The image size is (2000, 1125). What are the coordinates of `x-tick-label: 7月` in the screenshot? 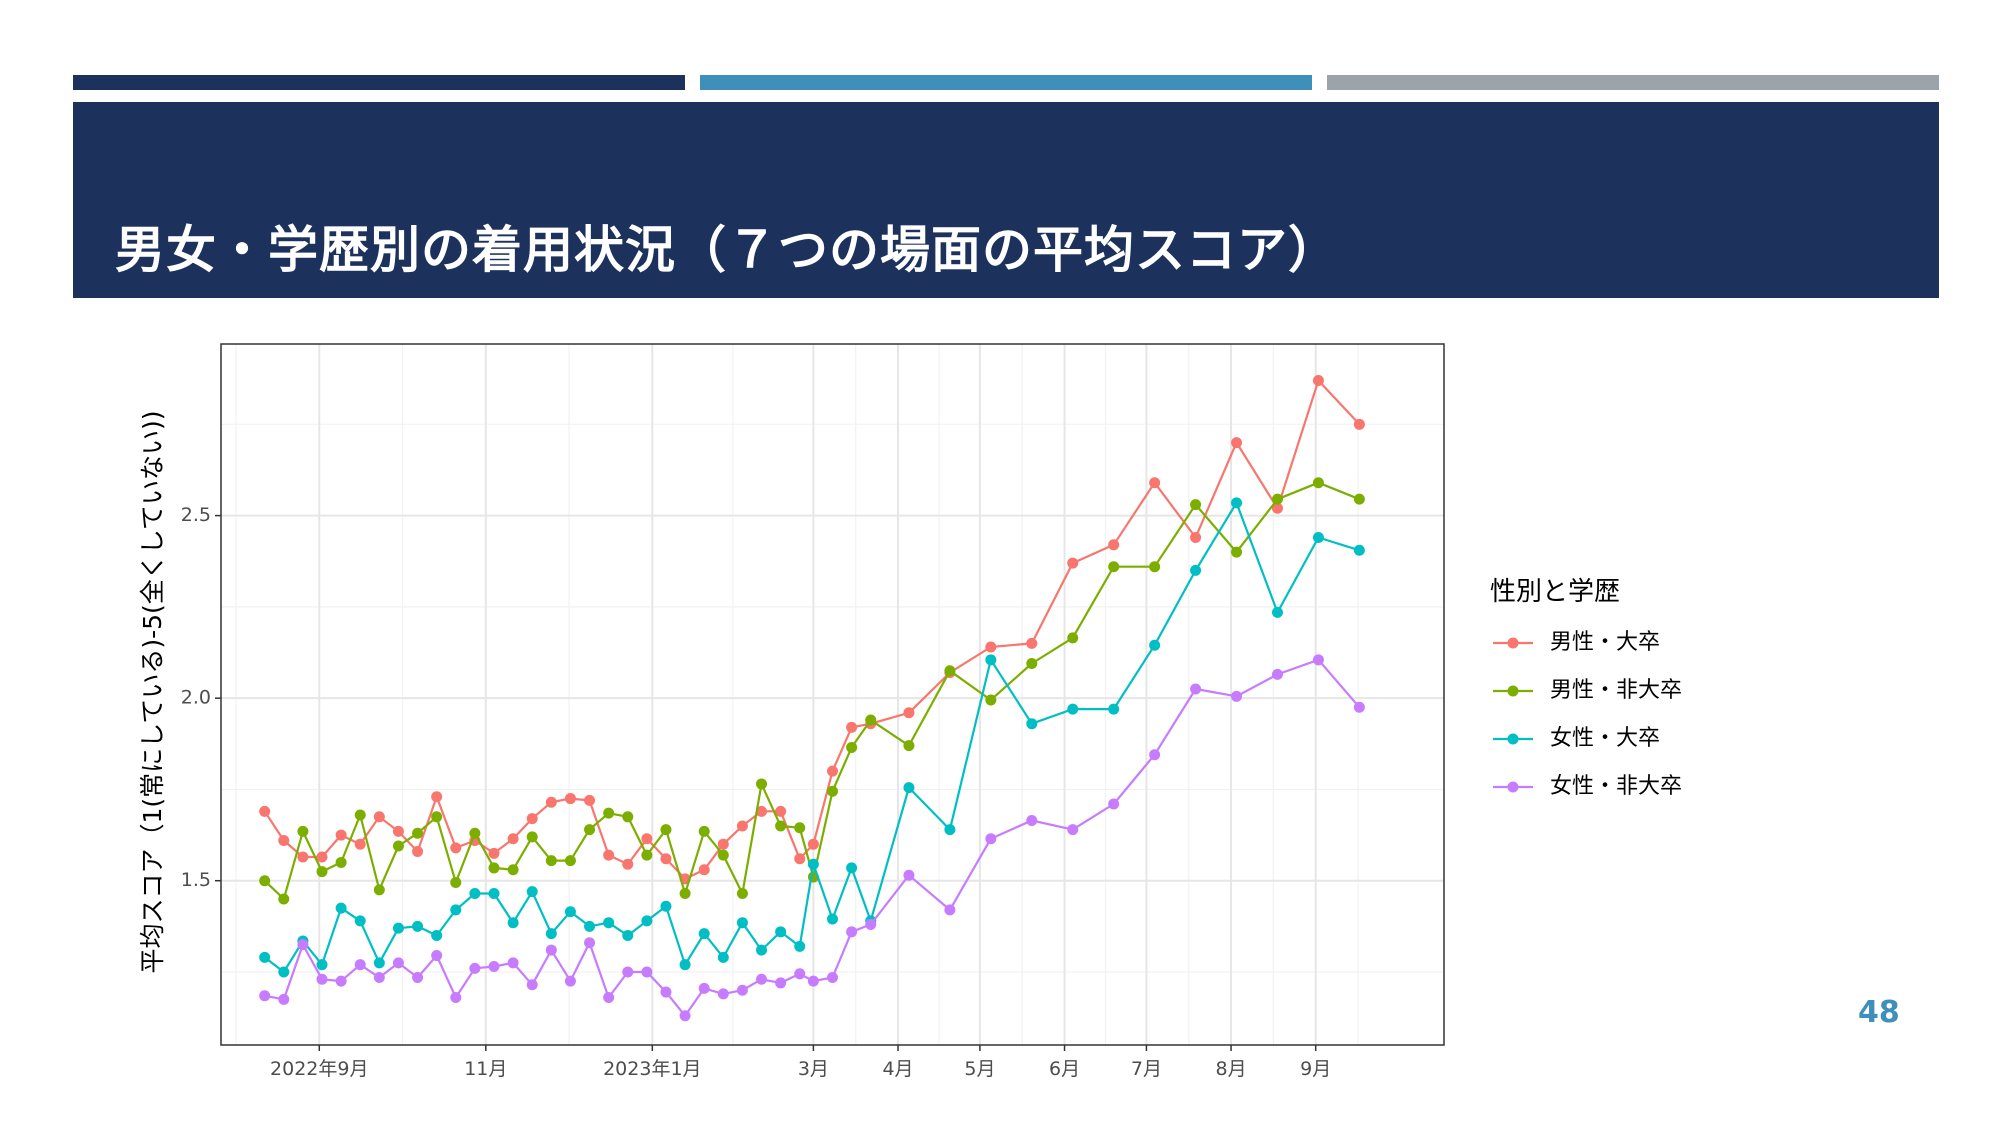 It's located at (1146, 1069).